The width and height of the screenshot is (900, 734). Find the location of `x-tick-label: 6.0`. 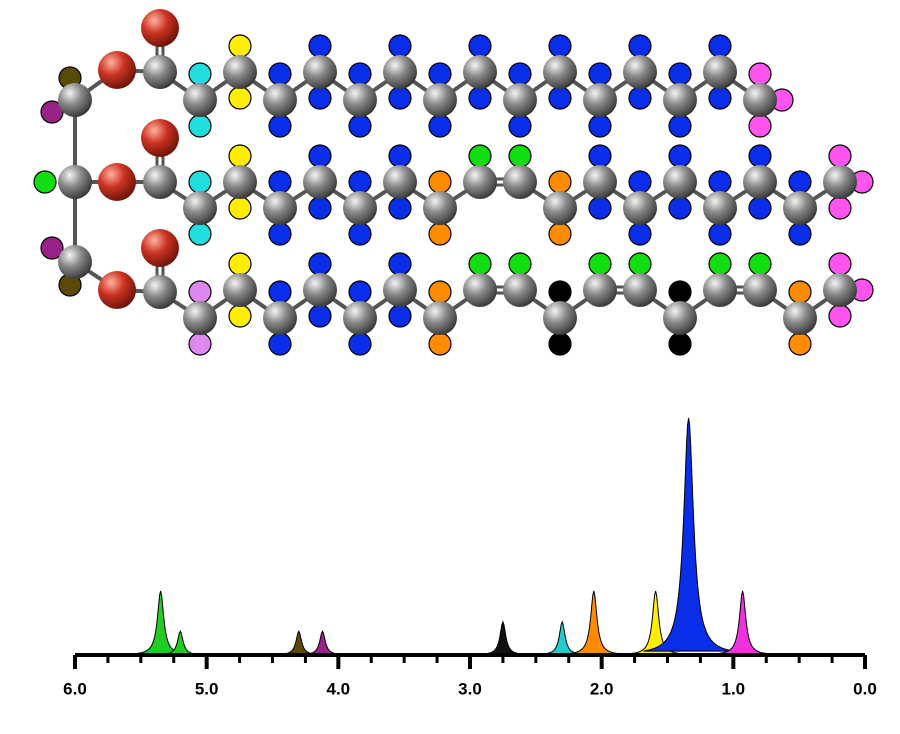

x-tick-label: 6.0 is located at coordinates (75, 688).